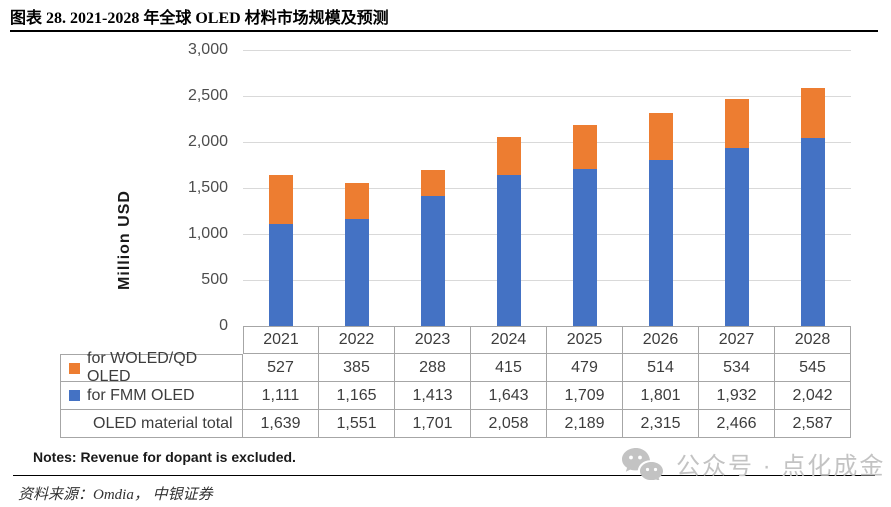  Describe the element at coordinates (661, 340) in the screenshot. I see `table-year-header: 2026` at that location.